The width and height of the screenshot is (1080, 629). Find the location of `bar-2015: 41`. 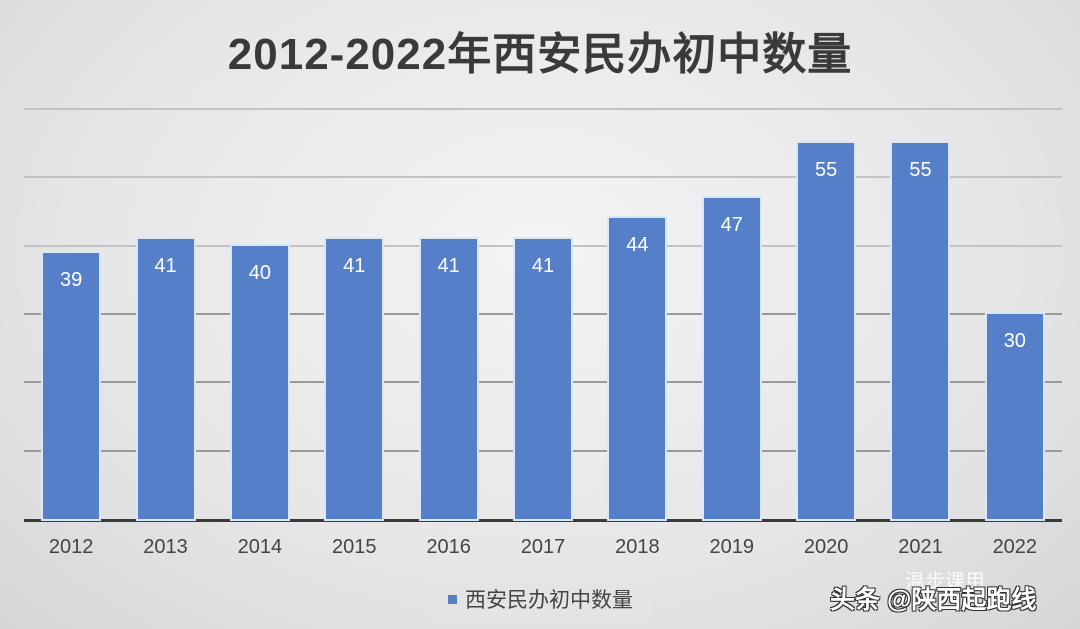

bar-2015: 41 is located at coordinates (354, 378).